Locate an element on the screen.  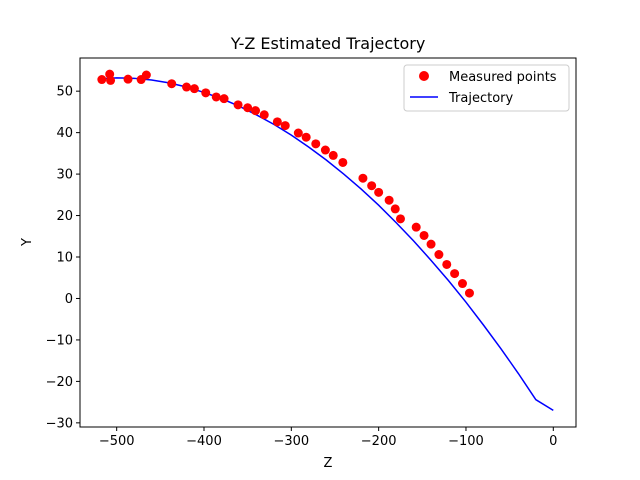
legend-label-measured: Measured points is located at coordinates (503, 77).